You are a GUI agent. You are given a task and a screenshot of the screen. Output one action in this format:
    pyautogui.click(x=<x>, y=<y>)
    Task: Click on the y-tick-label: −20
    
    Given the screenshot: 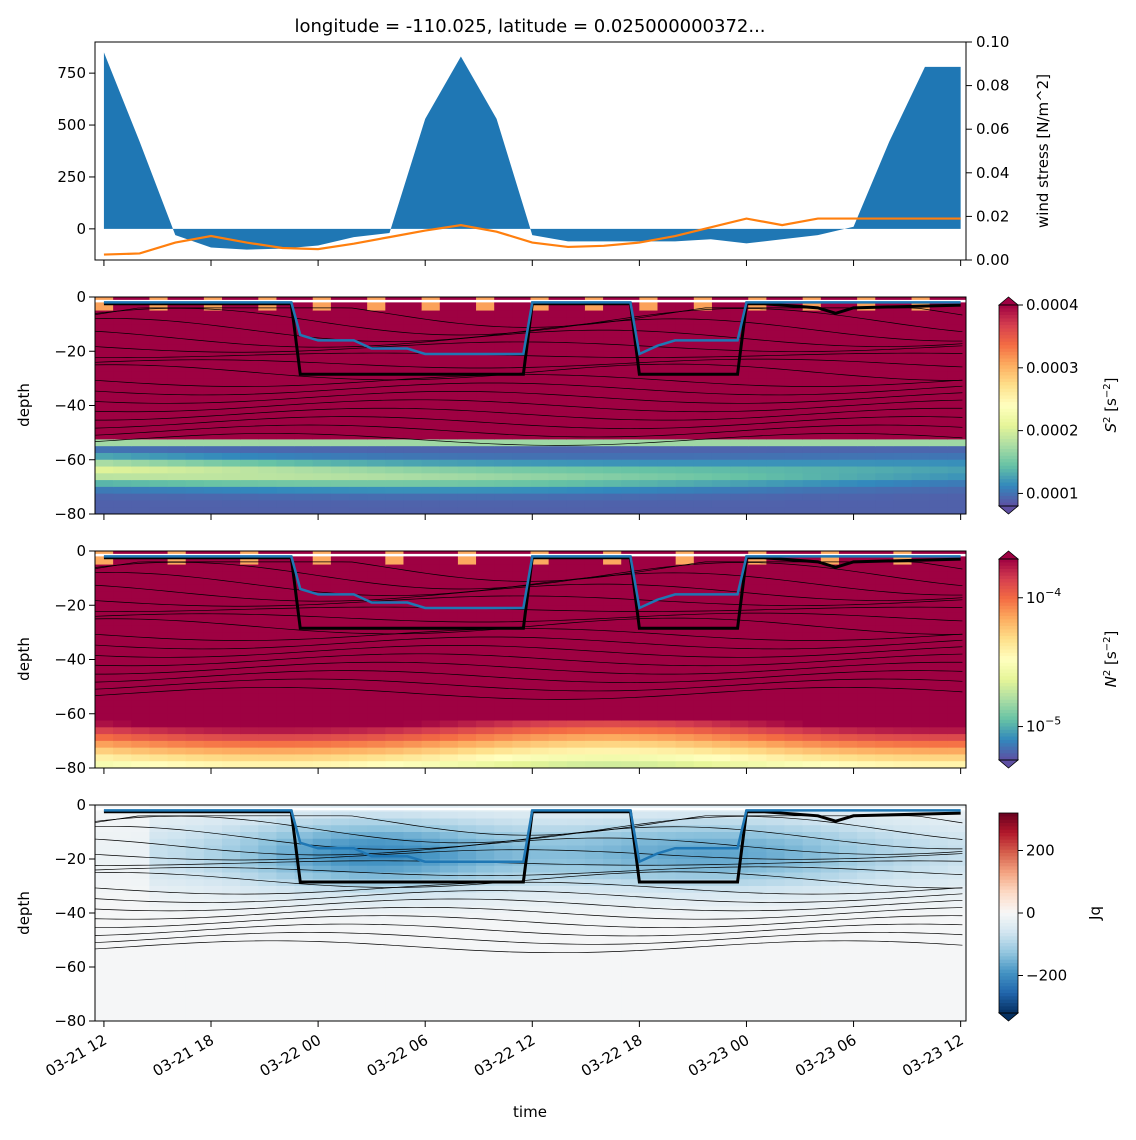 What is the action you would take?
    pyautogui.click(x=70, y=859)
    